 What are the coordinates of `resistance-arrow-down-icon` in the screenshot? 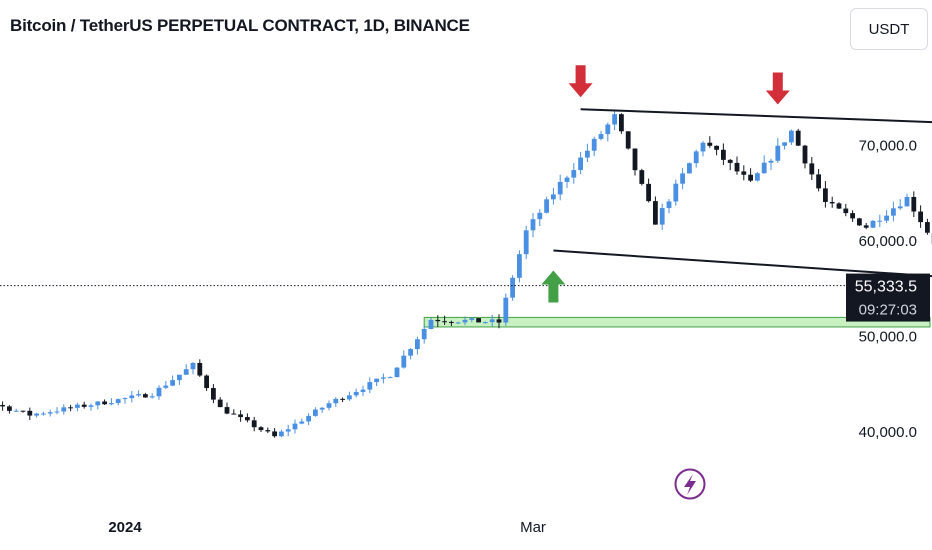 It's located at (777, 88).